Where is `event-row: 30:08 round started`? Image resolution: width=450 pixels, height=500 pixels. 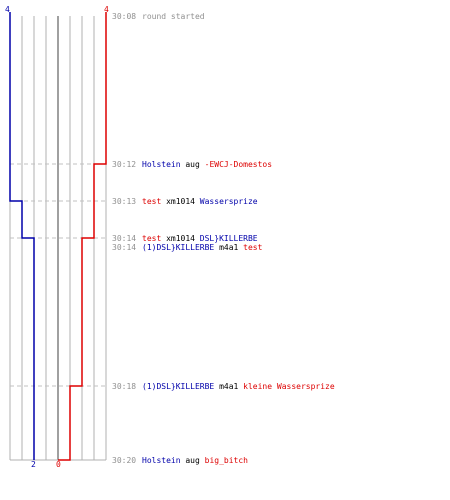 event-row: 30:08 round started is located at coordinates (158, 16).